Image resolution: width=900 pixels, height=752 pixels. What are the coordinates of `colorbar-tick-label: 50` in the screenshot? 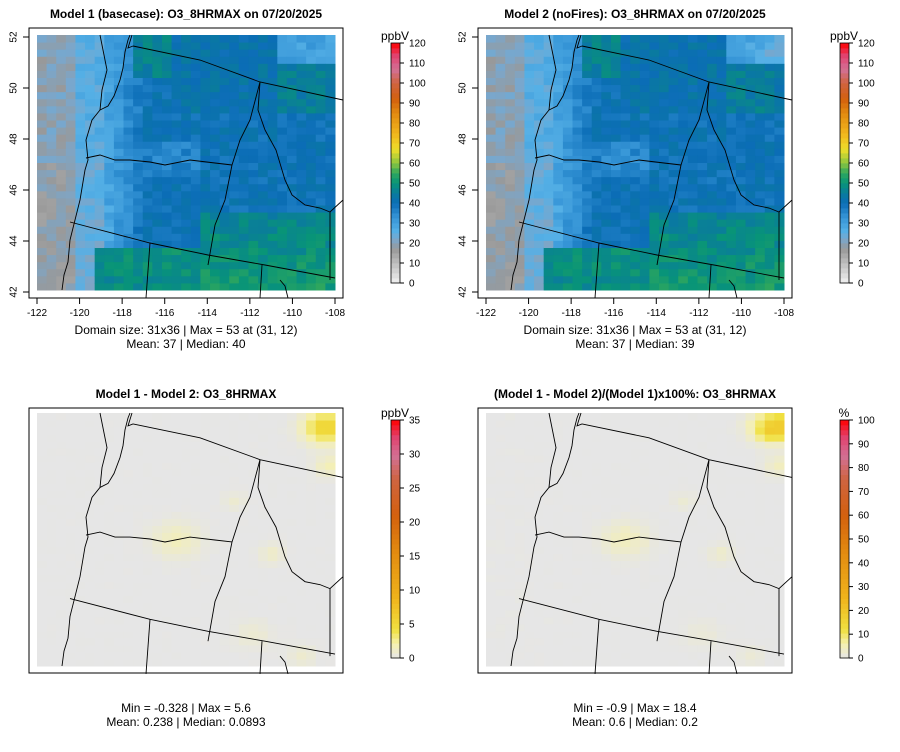 It's located at (864, 184).